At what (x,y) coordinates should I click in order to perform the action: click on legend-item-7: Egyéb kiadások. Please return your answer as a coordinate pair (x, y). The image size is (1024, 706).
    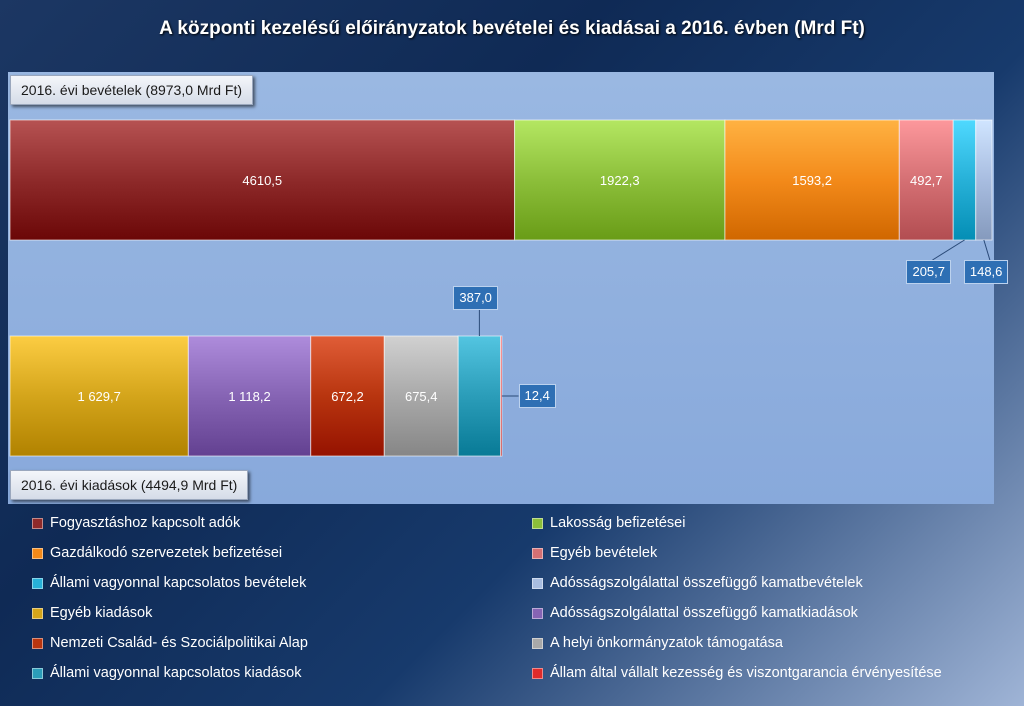
    Looking at the image, I should click on (92, 613).